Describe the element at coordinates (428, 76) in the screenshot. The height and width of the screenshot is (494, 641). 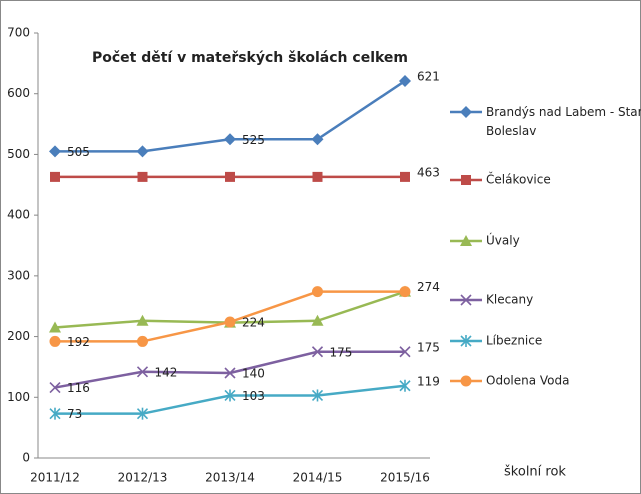
I see `data-label: 621` at that location.